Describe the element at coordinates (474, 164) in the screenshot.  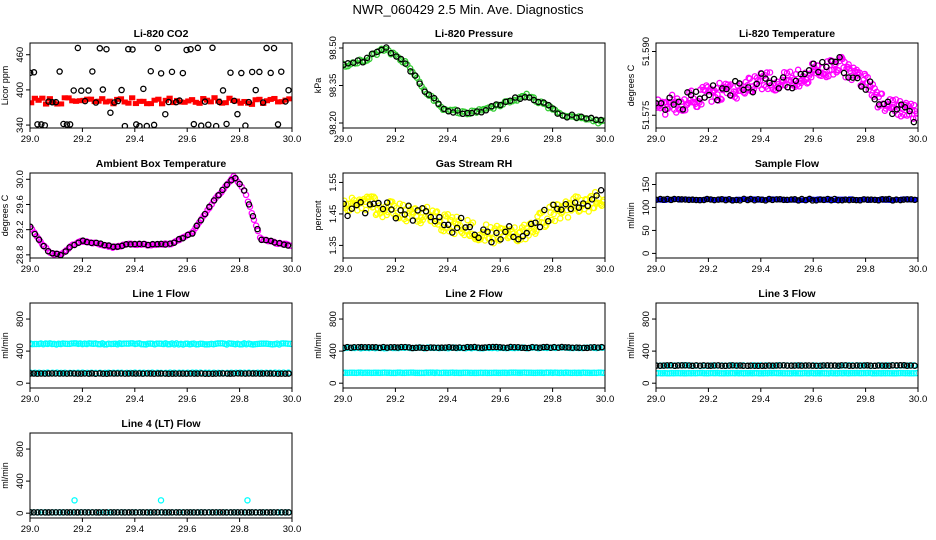
I see `chart-title: Gas Stream RH` at that location.